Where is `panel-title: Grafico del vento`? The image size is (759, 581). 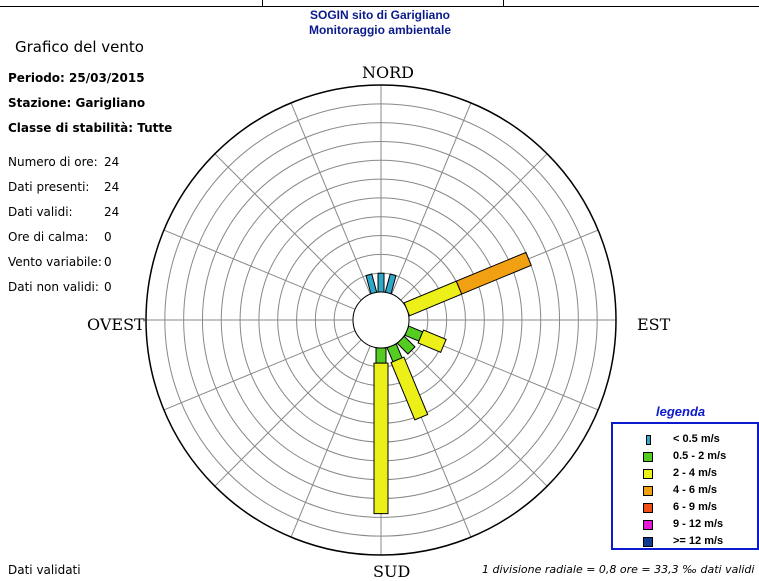 panel-title: Grafico del vento is located at coordinates (79, 47).